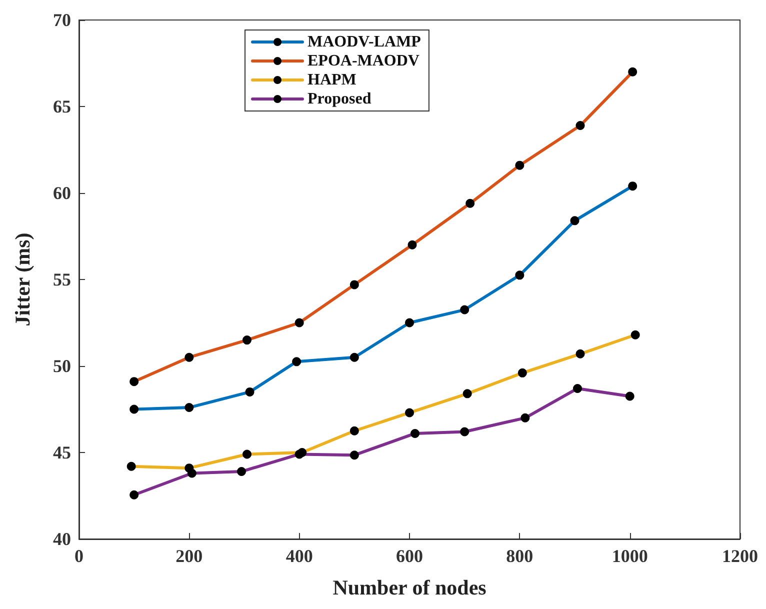 Image resolution: width=766 pixels, height=609 pixels. Describe the element at coordinates (62, 366) in the screenshot. I see `y-tick-label: 50` at that location.